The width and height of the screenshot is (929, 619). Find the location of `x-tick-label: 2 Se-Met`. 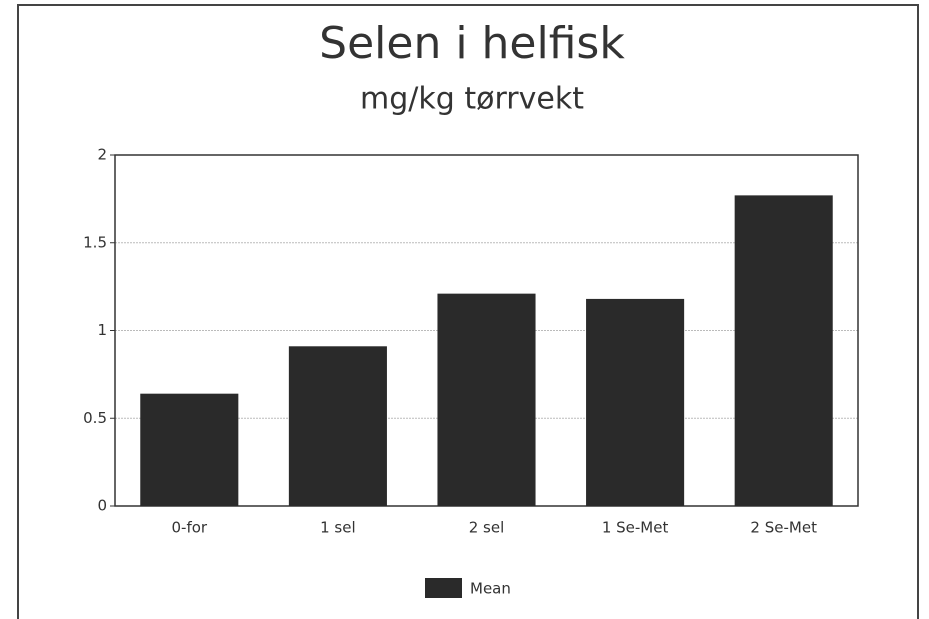

x-tick-label: 2 Se-Met is located at coordinates (783, 528).